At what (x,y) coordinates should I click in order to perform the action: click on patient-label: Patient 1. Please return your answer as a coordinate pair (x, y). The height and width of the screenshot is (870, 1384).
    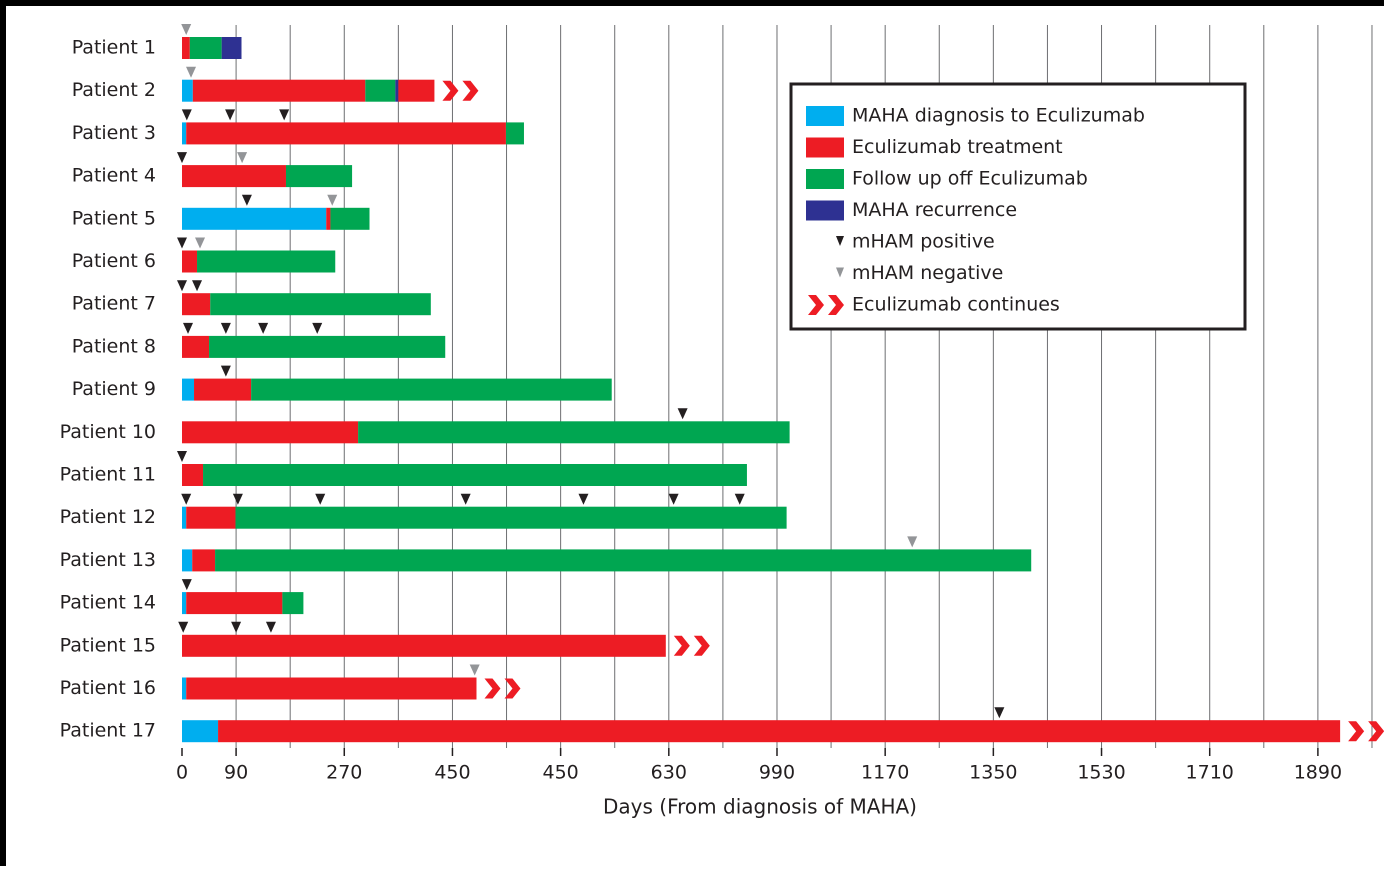
    Looking at the image, I should click on (114, 48).